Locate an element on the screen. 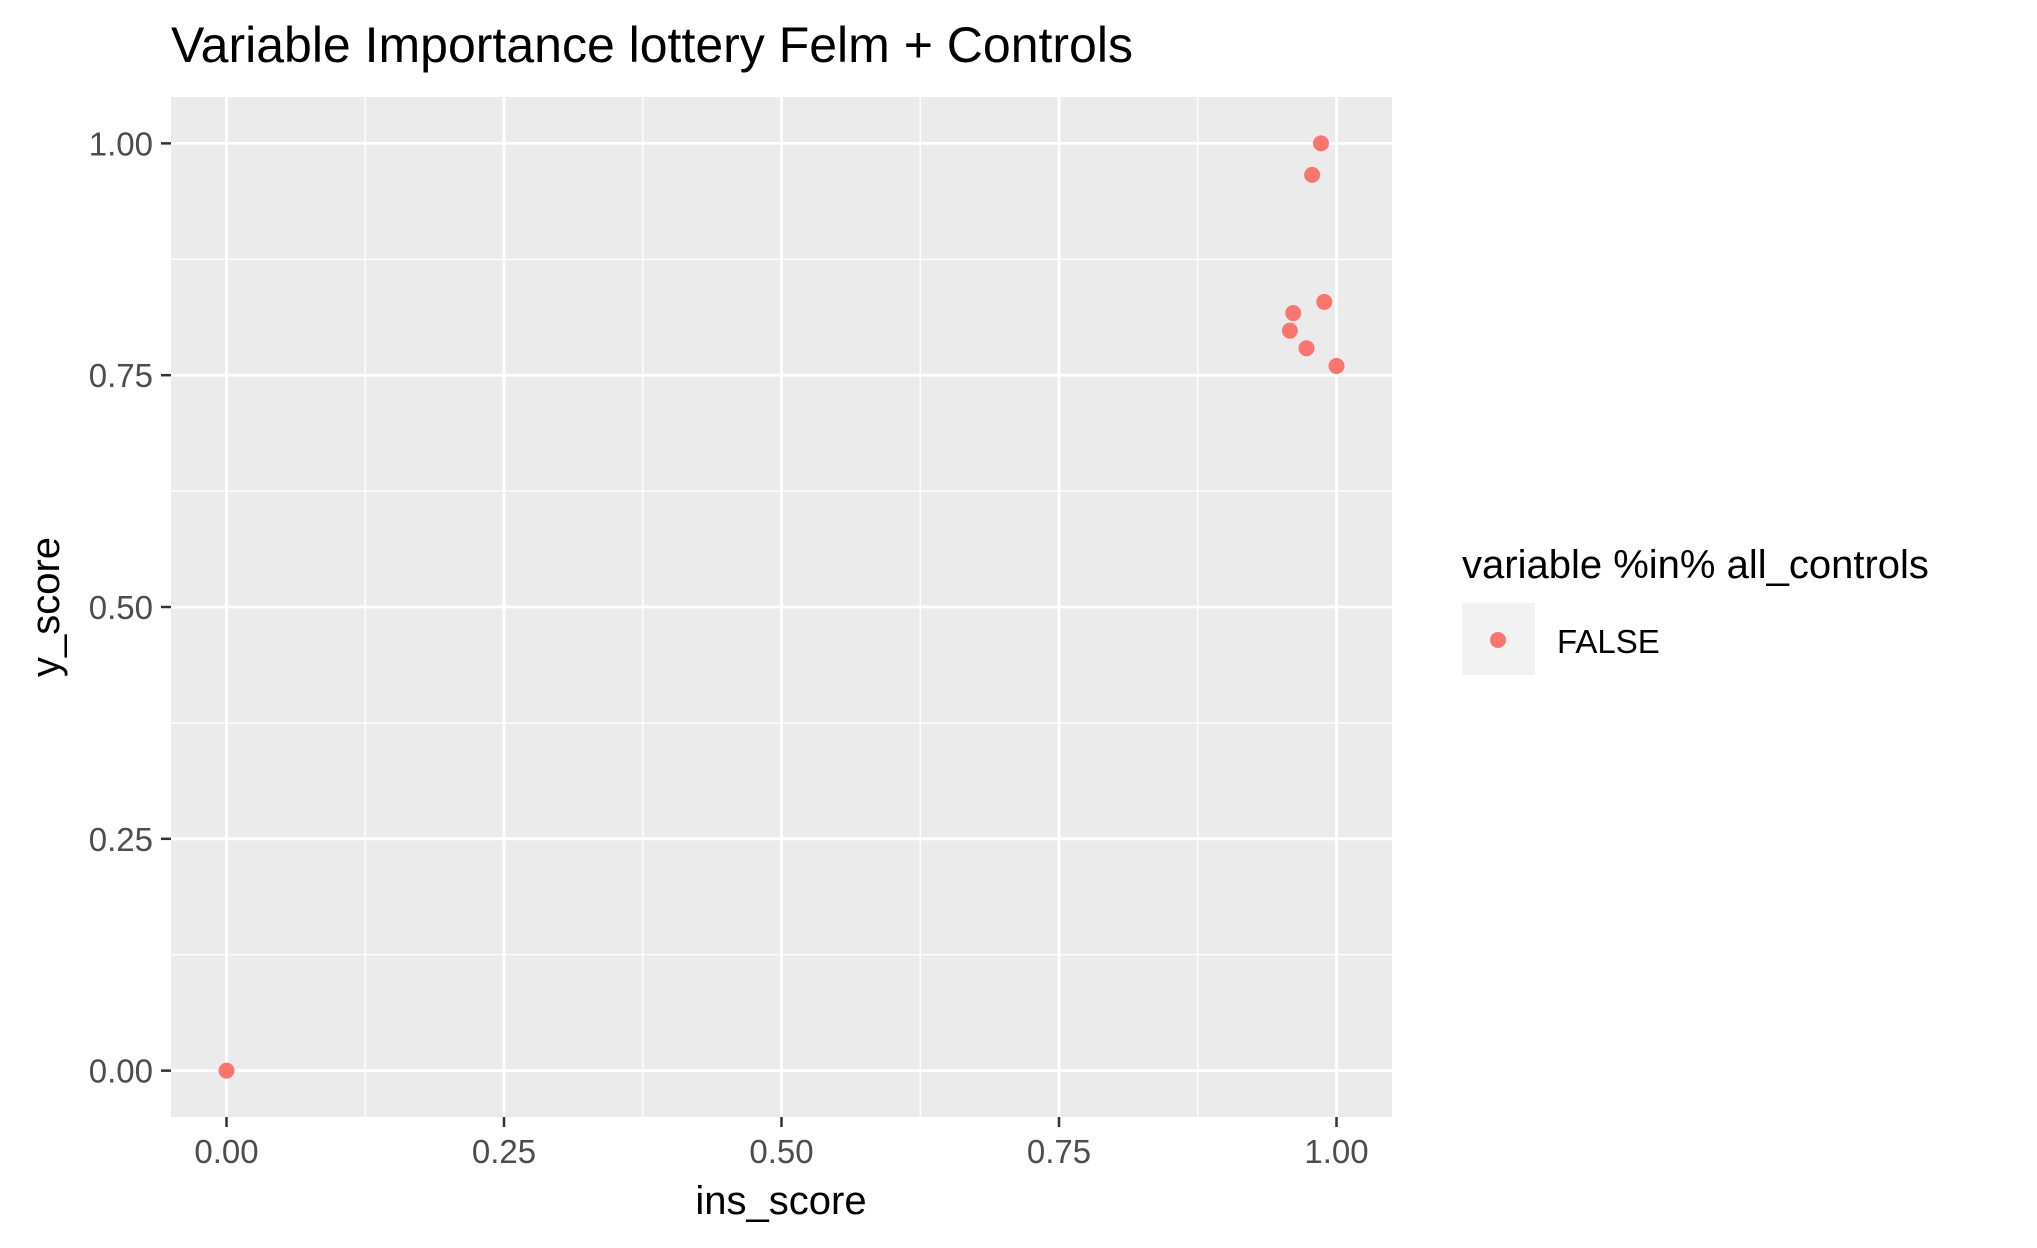 The image size is (2037, 1248). y-axis: 0.00 0.25 0.50 0.75 1.00 is located at coordinates (130, 607).